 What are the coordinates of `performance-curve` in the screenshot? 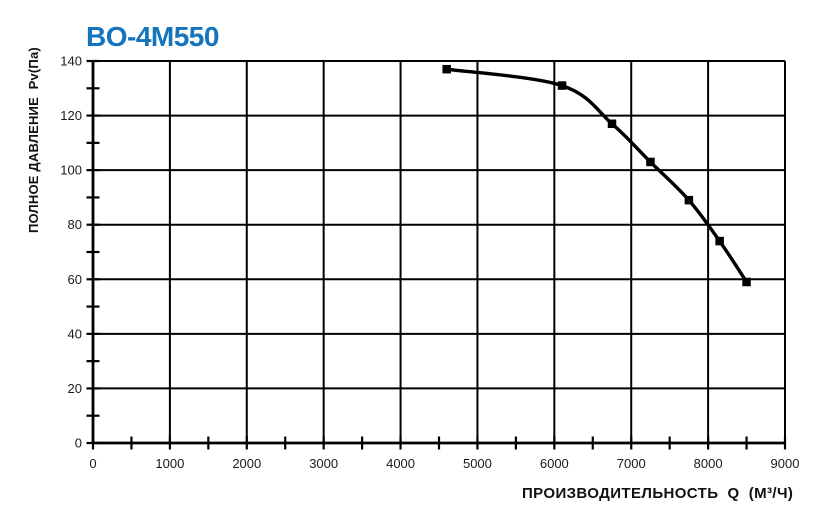 It's located at (597, 175).